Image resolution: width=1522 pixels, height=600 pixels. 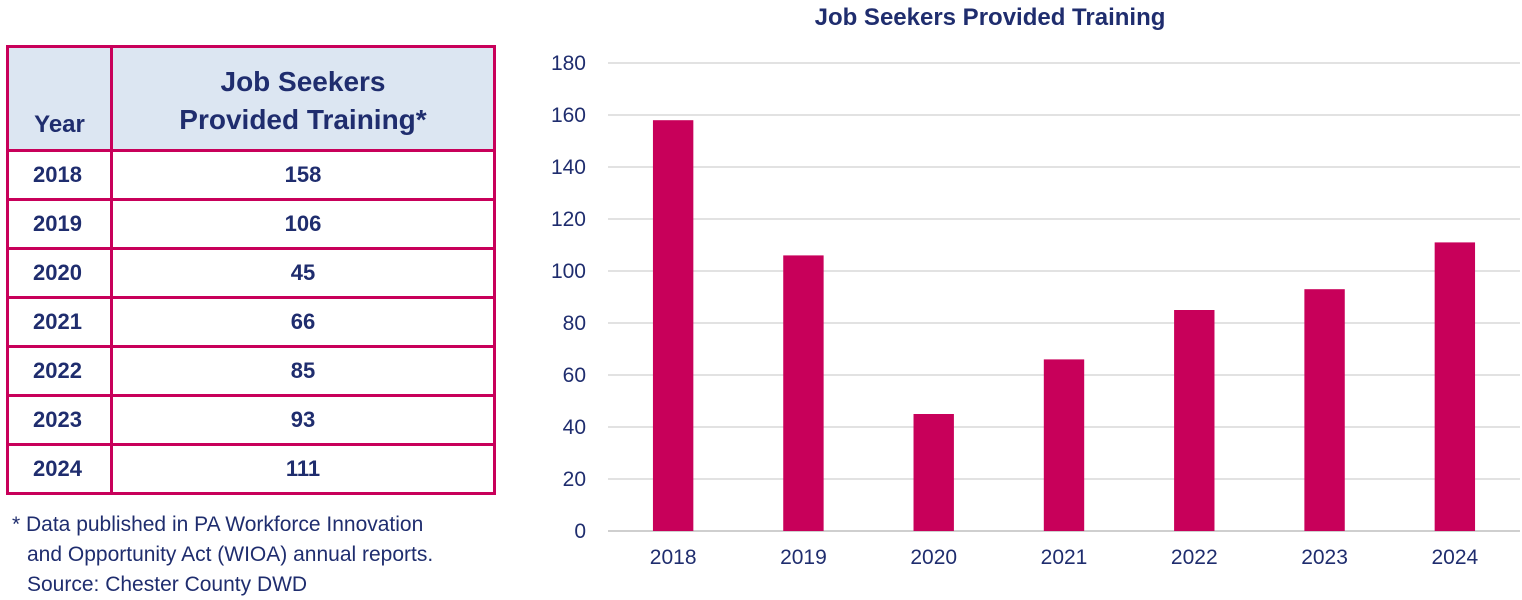 What do you see at coordinates (59, 469) in the screenshot?
I see `row-year: 2024` at bounding box center [59, 469].